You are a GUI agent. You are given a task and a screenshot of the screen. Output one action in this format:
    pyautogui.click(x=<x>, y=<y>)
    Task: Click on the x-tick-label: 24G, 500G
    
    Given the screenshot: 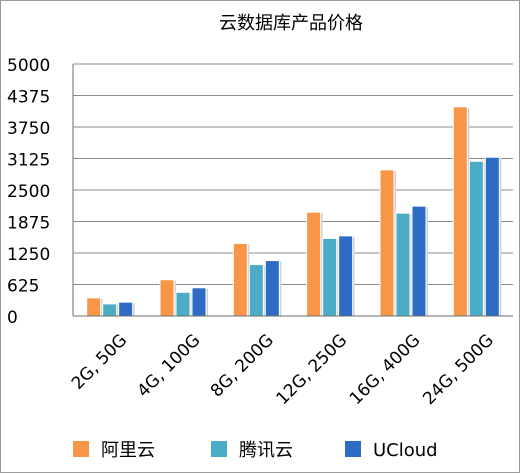 What is the action you would take?
    pyautogui.click(x=458, y=369)
    